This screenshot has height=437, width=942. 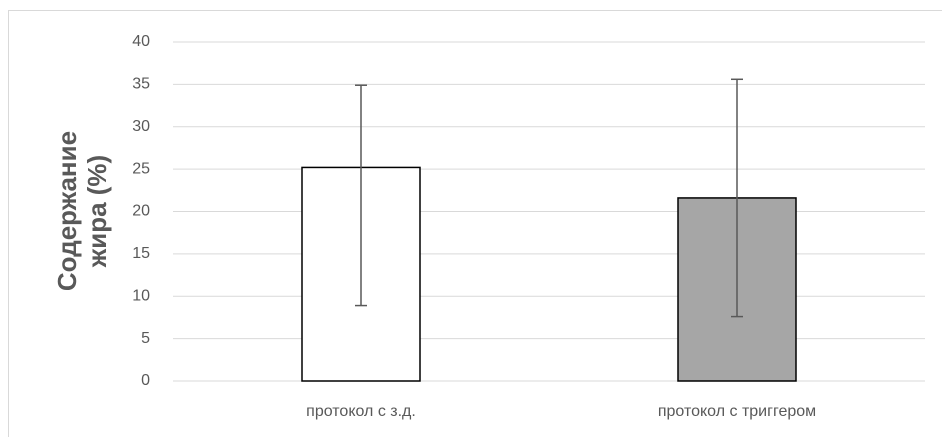 What do you see at coordinates (141, 211) in the screenshot?
I see `y-tick-label: 20` at bounding box center [141, 211].